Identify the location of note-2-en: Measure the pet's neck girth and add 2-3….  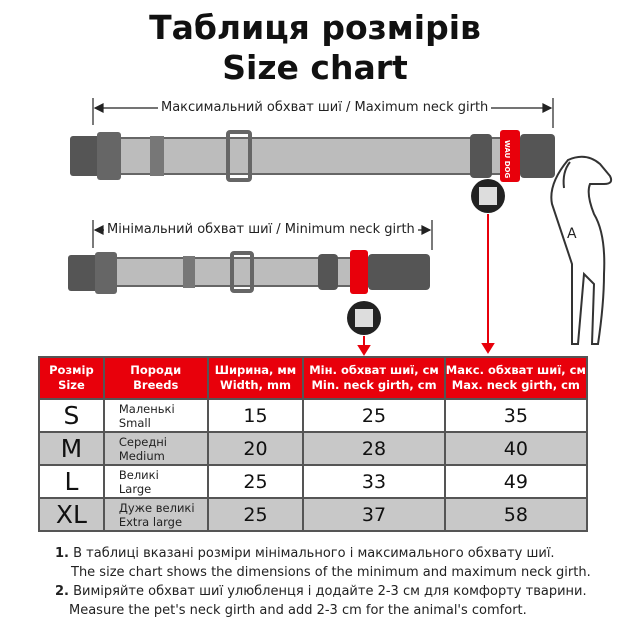
(298, 610).